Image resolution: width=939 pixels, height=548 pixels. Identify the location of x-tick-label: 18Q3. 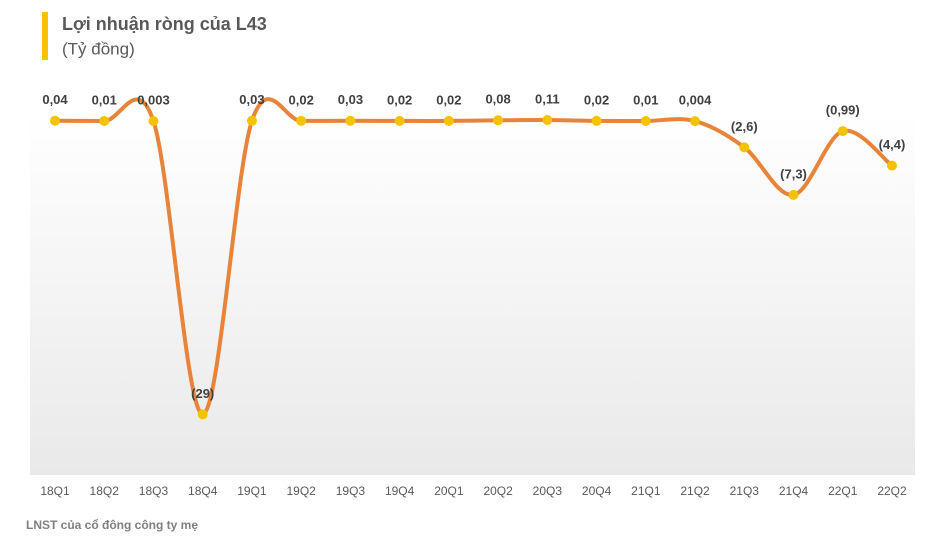
(154, 491).